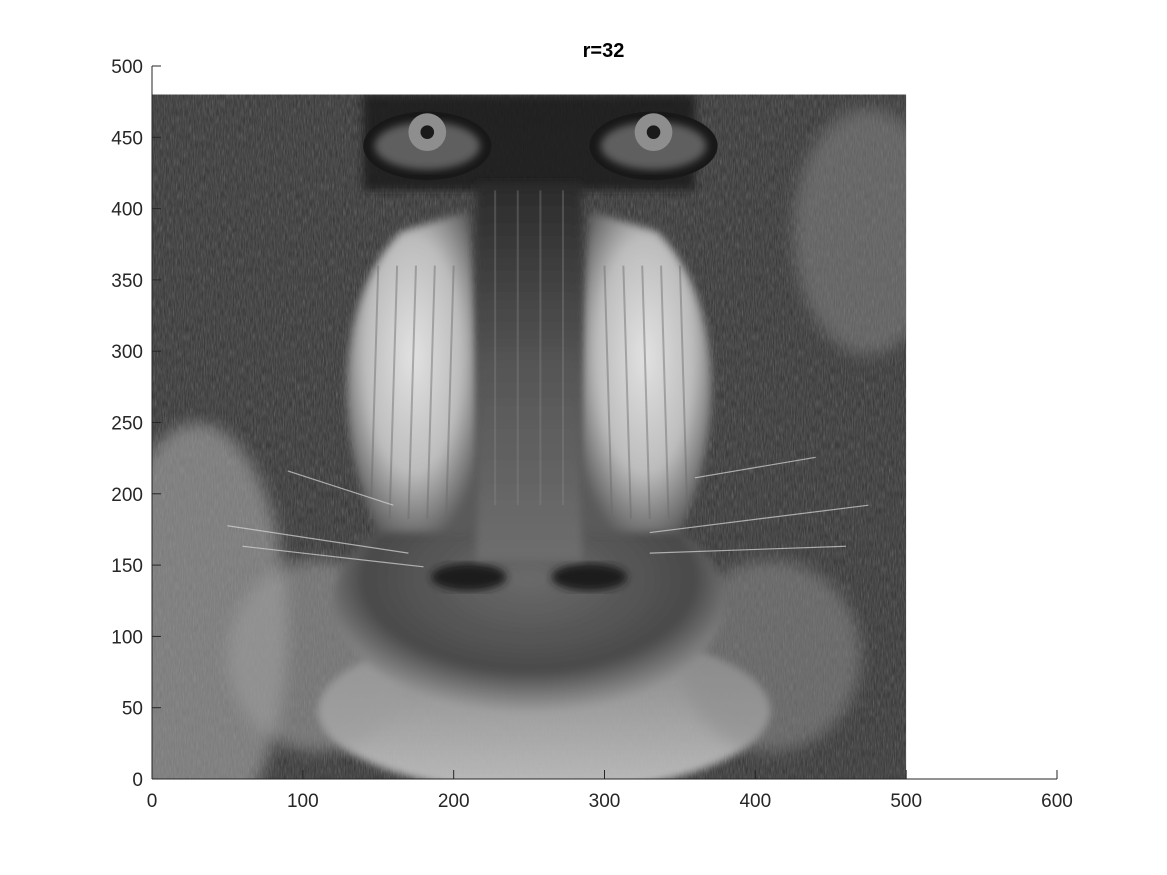 This screenshot has width=1167, height=875. What do you see at coordinates (127, 637) in the screenshot?
I see `y-tick-label: 100` at bounding box center [127, 637].